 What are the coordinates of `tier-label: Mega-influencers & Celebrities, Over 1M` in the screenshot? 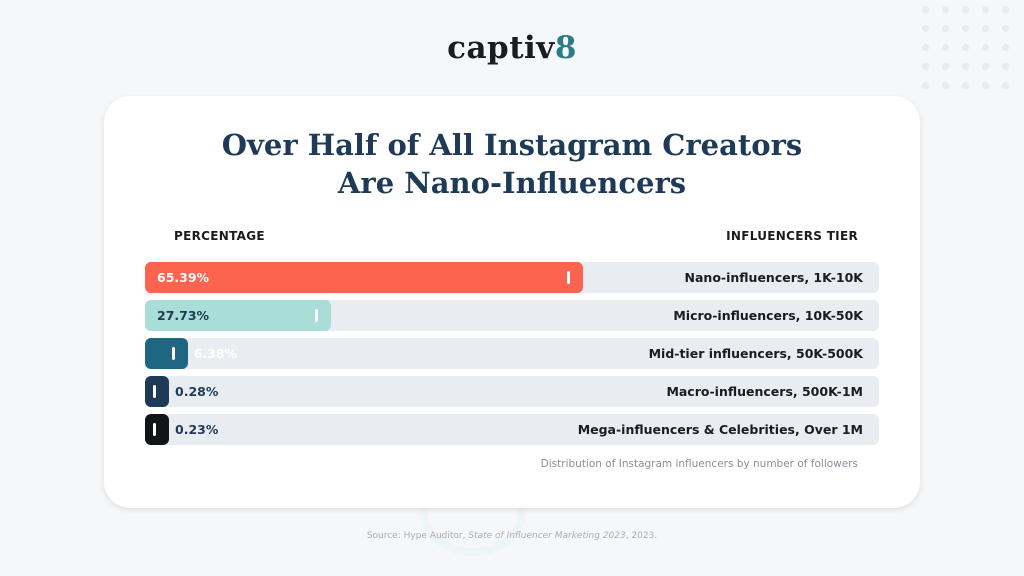 It's located at (720, 429).